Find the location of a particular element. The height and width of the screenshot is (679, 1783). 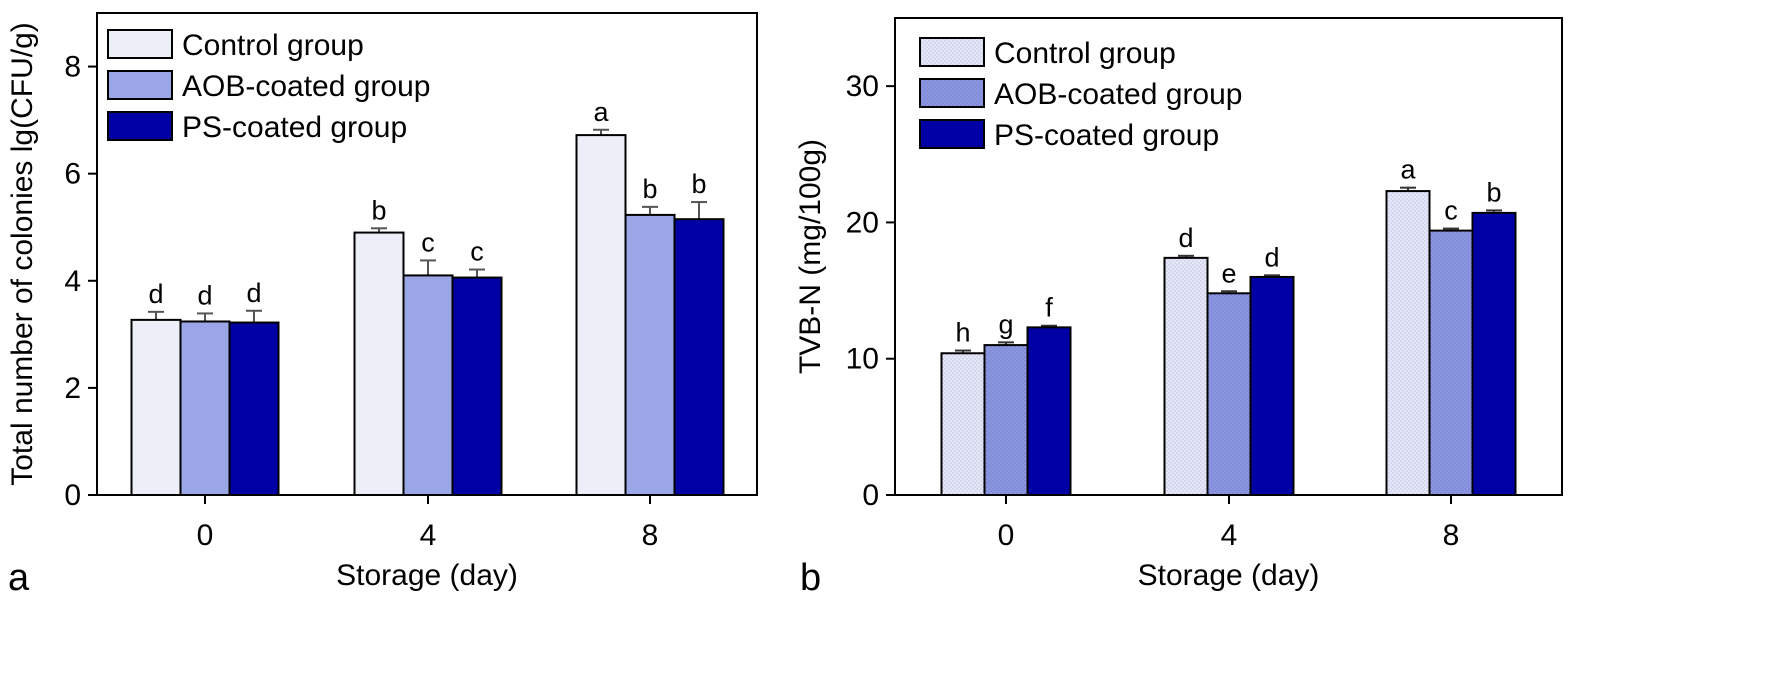

y-tick-label: 4 is located at coordinates (72, 281).